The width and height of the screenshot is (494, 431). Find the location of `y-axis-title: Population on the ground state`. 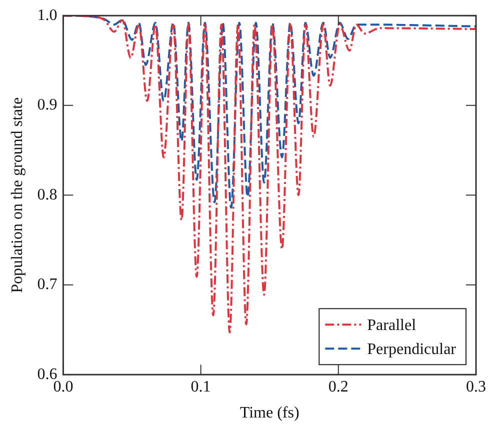

y-axis-title: Population on the ground state is located at coordinates (17, 195).